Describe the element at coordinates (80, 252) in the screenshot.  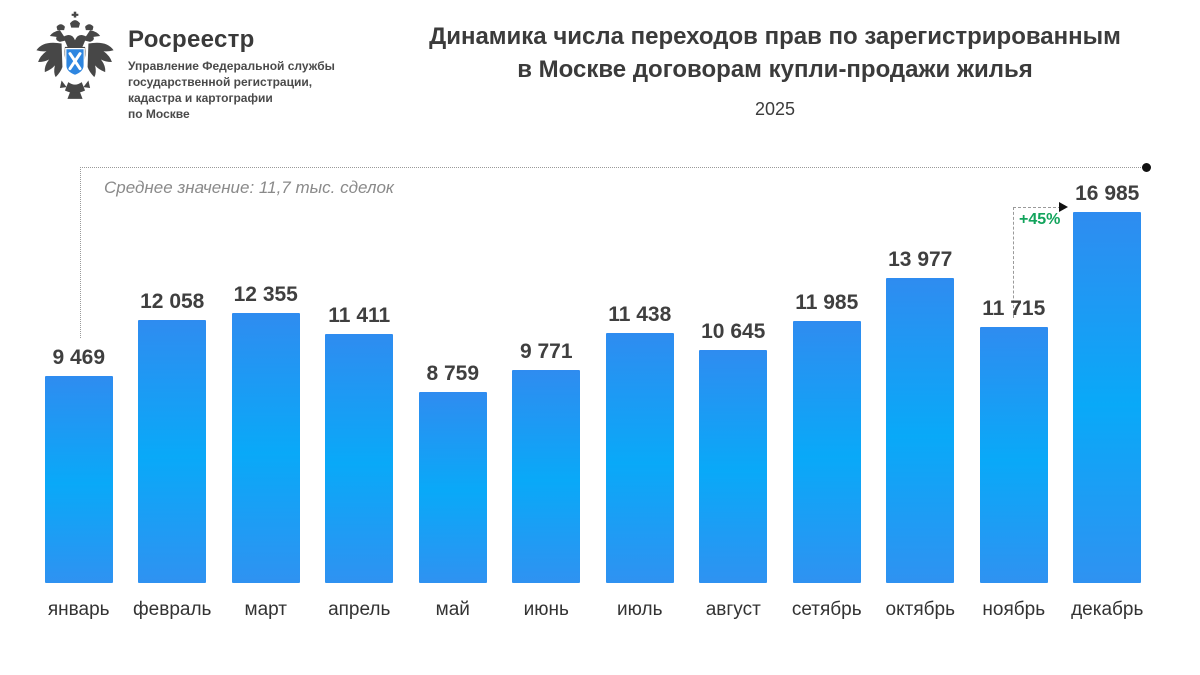
I see `average-annotation-line-vertical` at that location.